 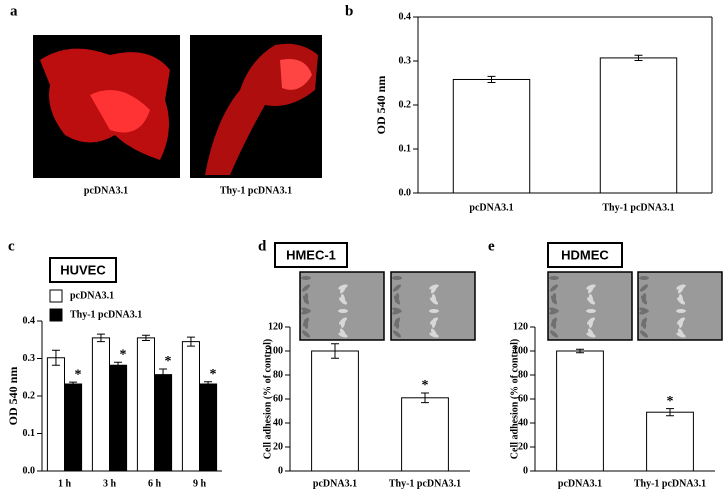 What do you see at coordinates (349, 11) in the screenshot?
I see `panel-label: b` at bounding box center [349, 11].